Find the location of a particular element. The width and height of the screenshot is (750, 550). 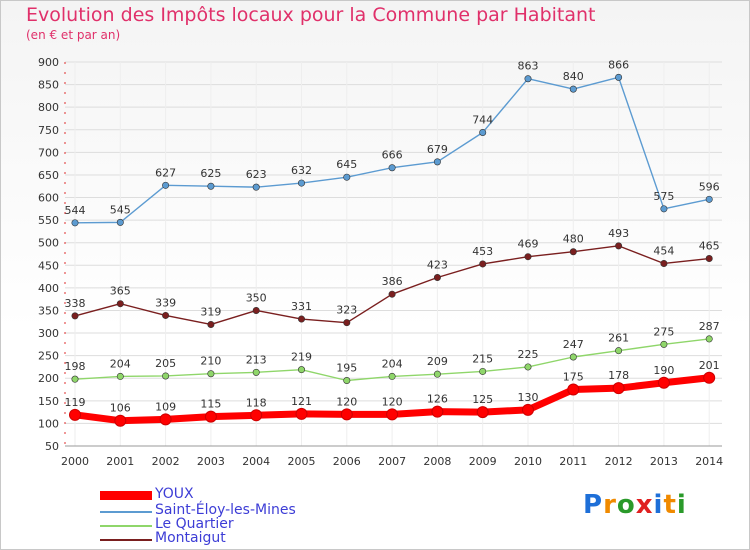

x-tick-label: 2007 is located at coordinates (392, 461).